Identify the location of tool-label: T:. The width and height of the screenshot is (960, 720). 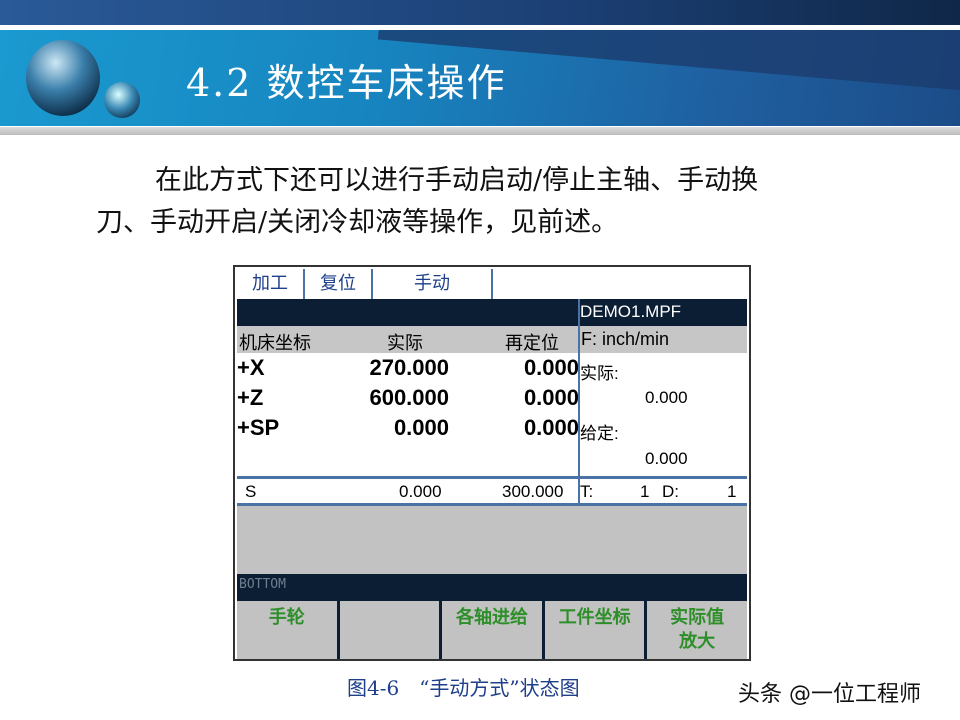
(587, 491).